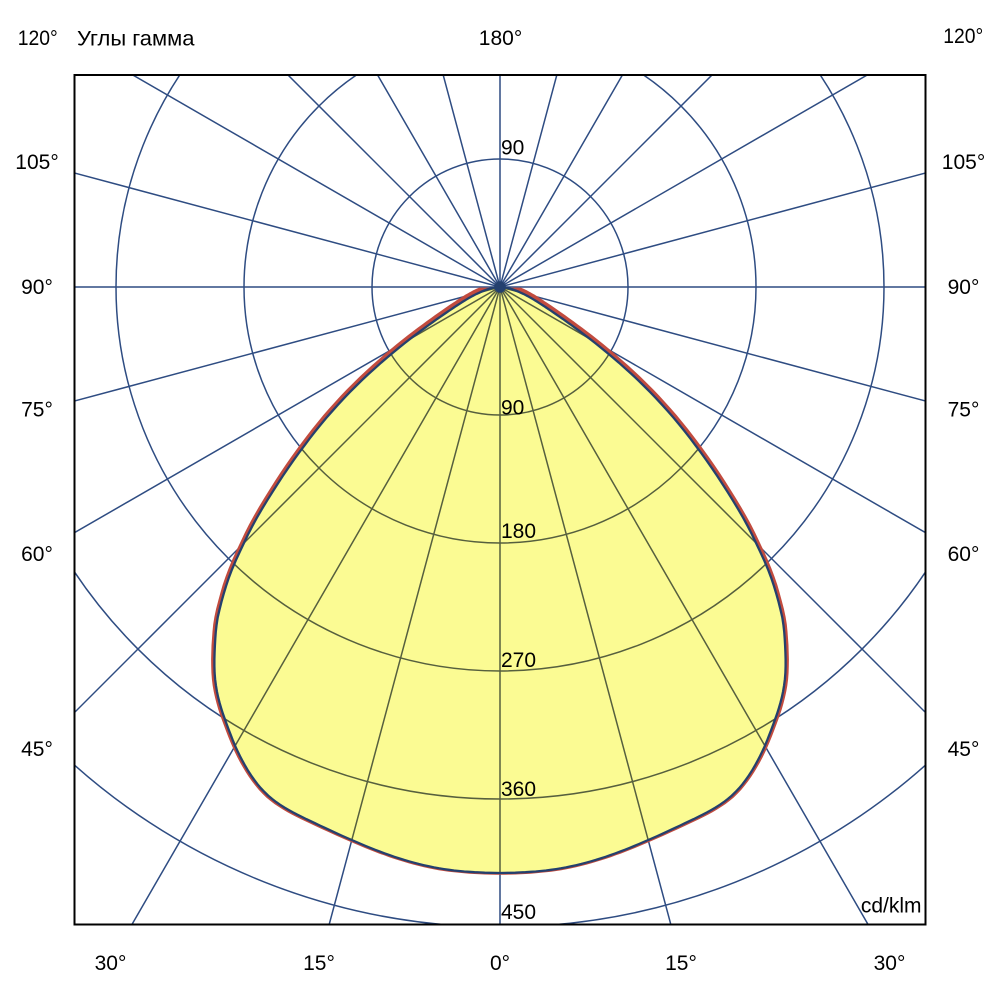 This screenshot has width=1000, height=1000. Describe the element at coordinates (891, 906) in the screenshot. I see `svg-text: cd/klm` at that location.